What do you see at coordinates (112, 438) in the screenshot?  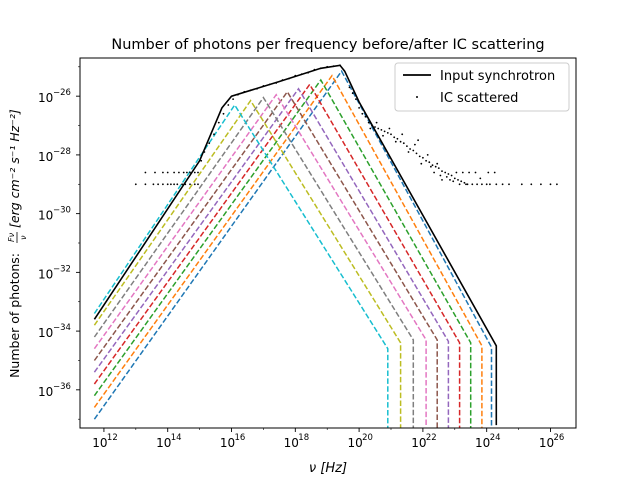 I see `x-tick-exponent: 12` at bounding box center [112, 438].